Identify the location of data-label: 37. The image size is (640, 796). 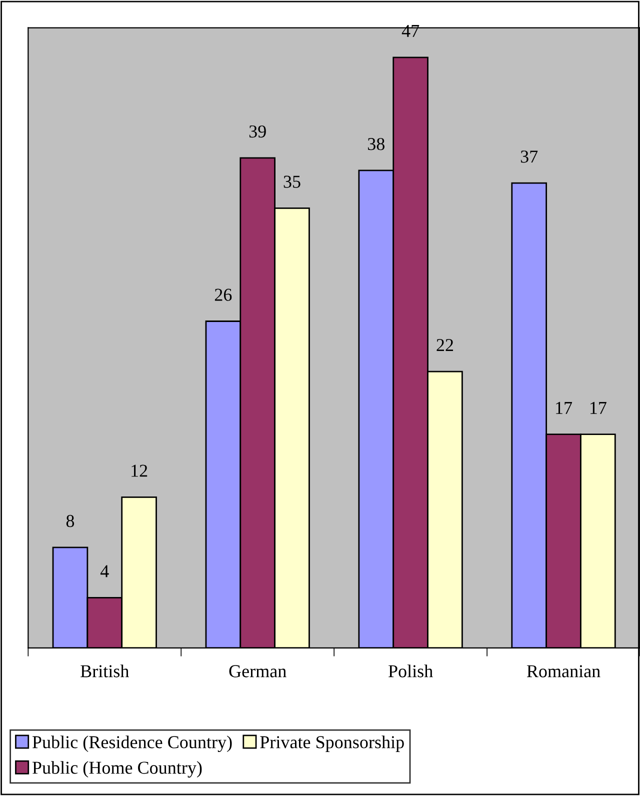
(529, 156).